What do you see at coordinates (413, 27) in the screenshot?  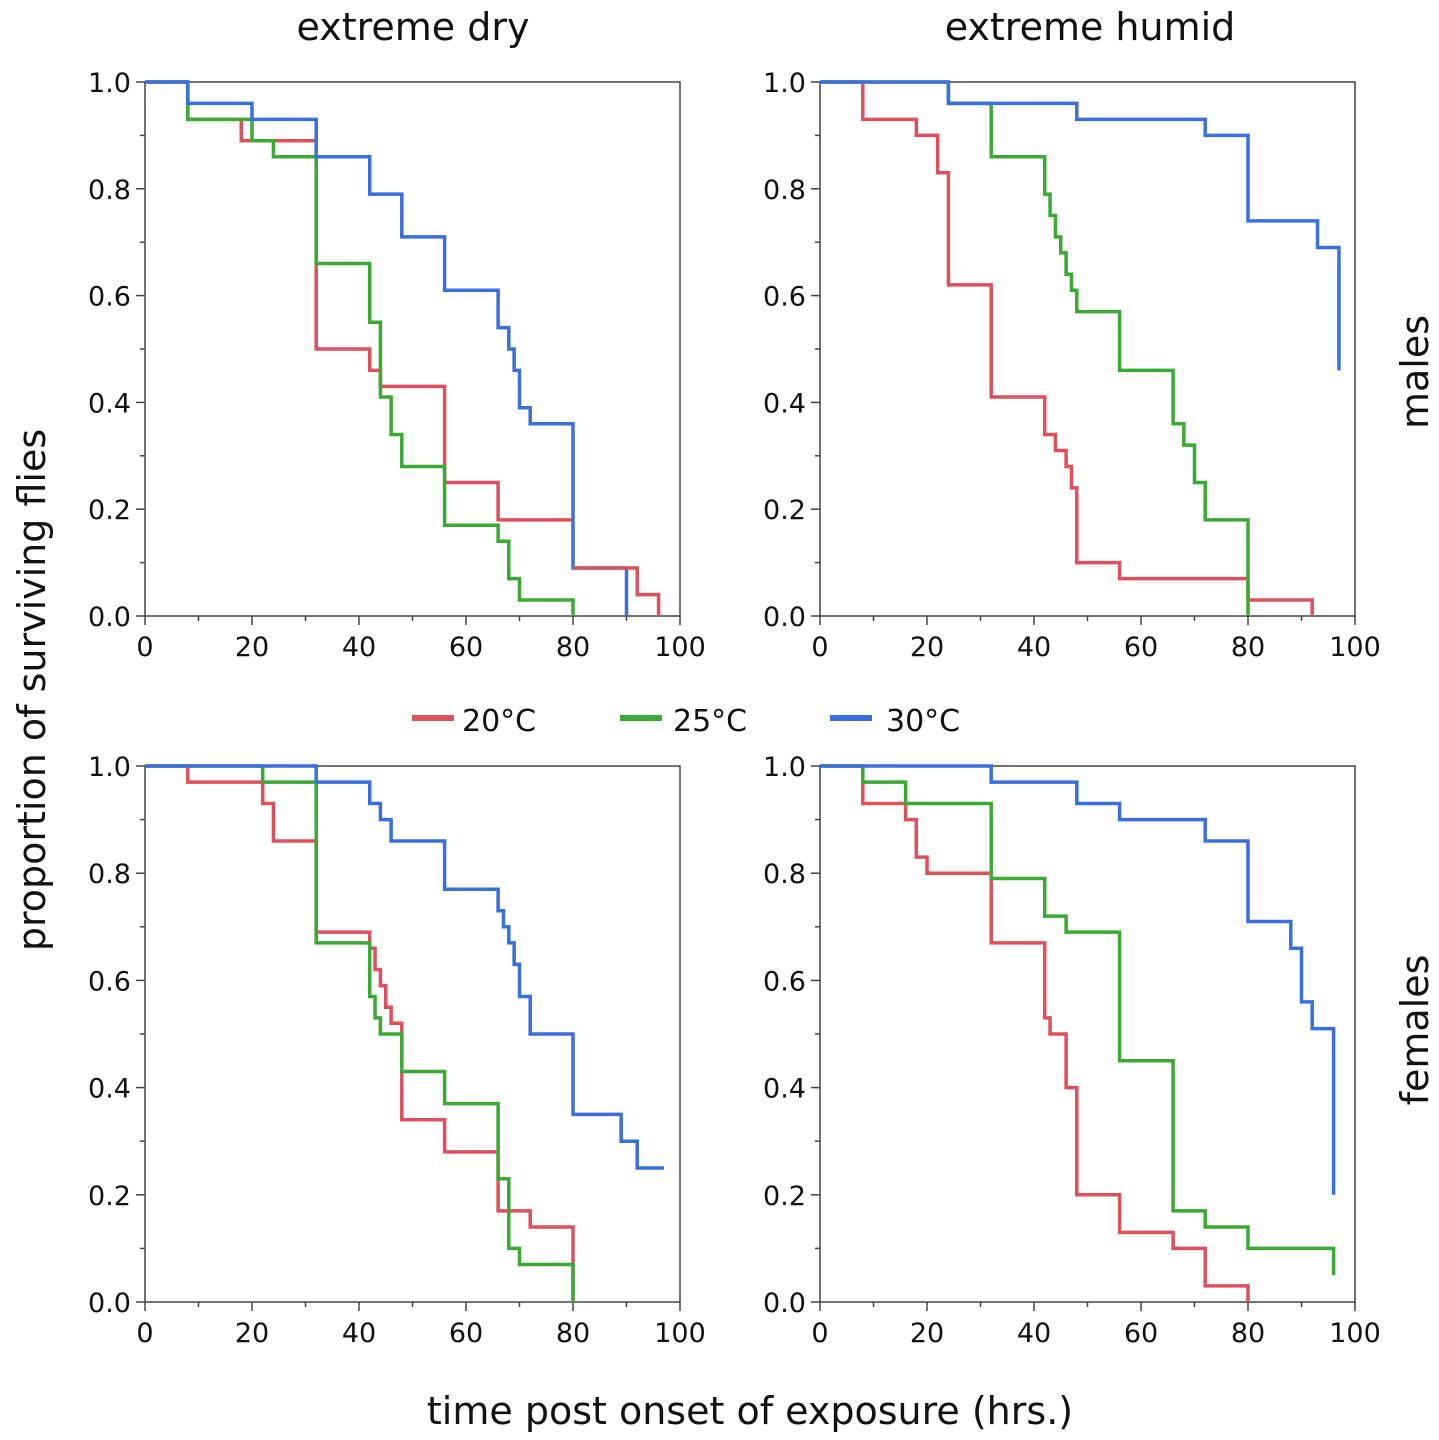 I see `col-title-dry: extreme dry` at bounding box center [413, 27].